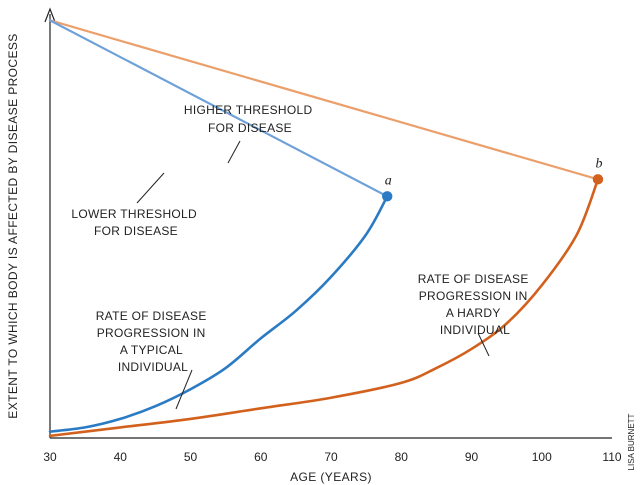  Describe the element at coordinates (191, 457) in the screenshot. I see `x-tick-label: 50` at that location.